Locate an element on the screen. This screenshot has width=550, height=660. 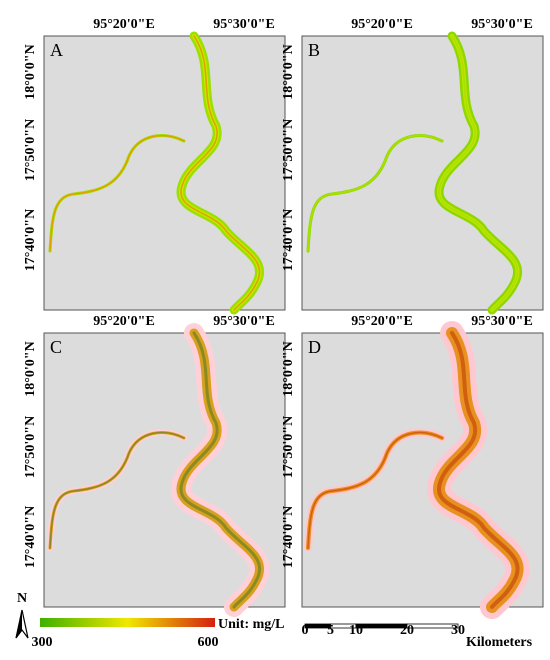
scale-label: 30 is located at coordinates (458, 630).